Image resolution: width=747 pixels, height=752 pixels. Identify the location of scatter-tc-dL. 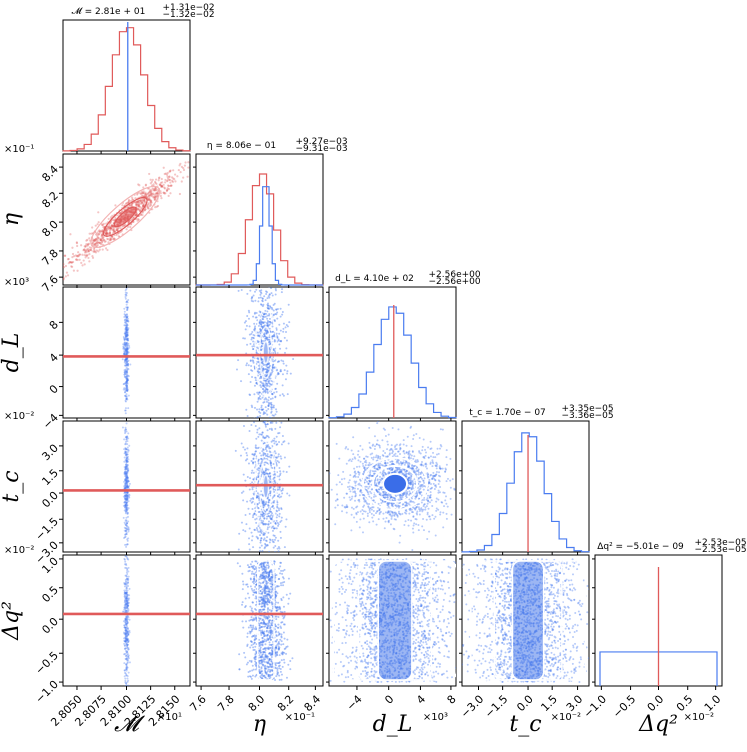
(392, 481).